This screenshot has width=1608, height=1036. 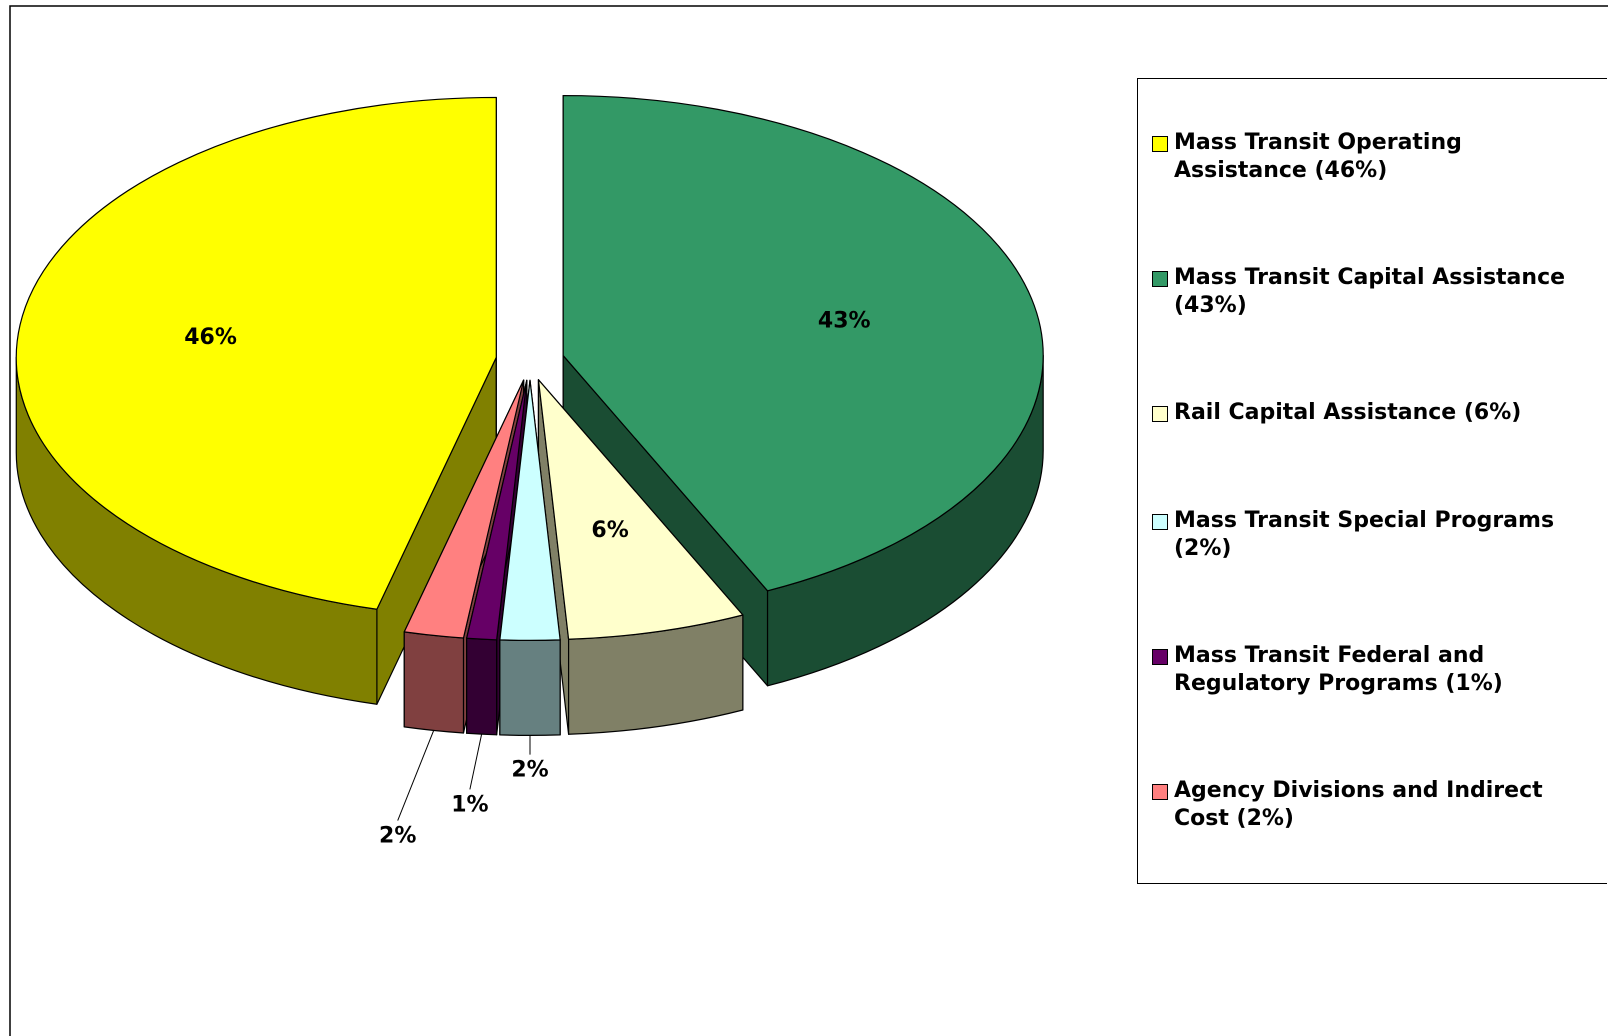 What do you see at coordinates (210, 337) in the screenshot?
I see `data-label: 46%` at bounding box center [210, 337].